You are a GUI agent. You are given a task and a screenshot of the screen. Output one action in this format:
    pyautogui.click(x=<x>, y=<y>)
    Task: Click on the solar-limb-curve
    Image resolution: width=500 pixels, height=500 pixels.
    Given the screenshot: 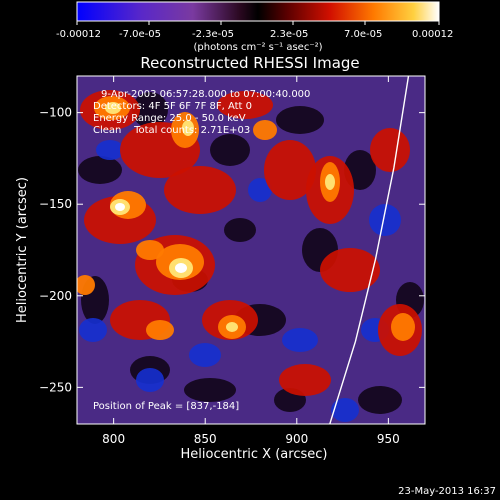 What is the action you would take?
    pyautogui.click(x=369, y=250)
    